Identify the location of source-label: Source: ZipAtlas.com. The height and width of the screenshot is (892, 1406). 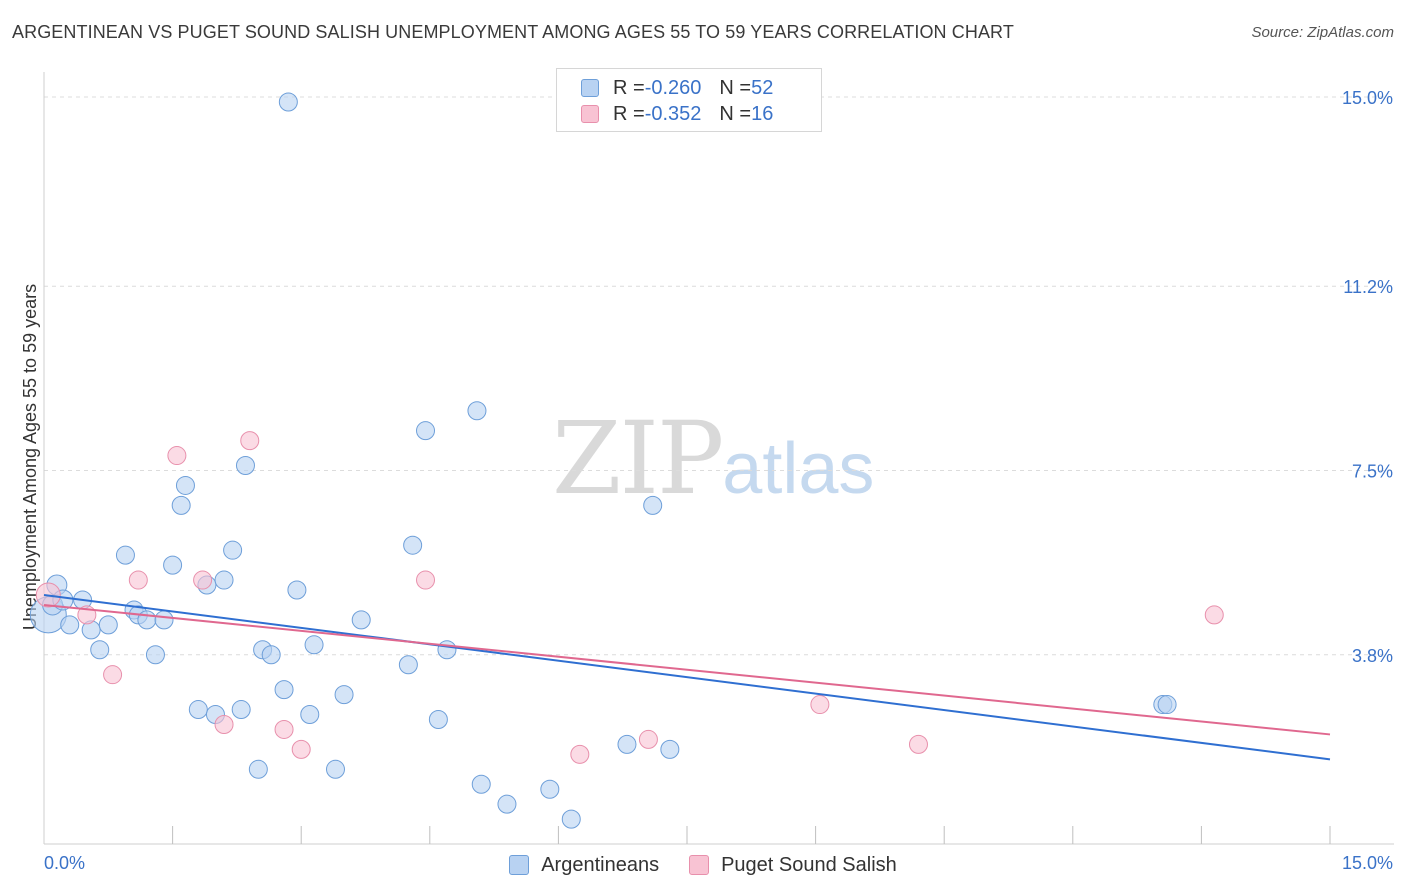
(1322, 32).